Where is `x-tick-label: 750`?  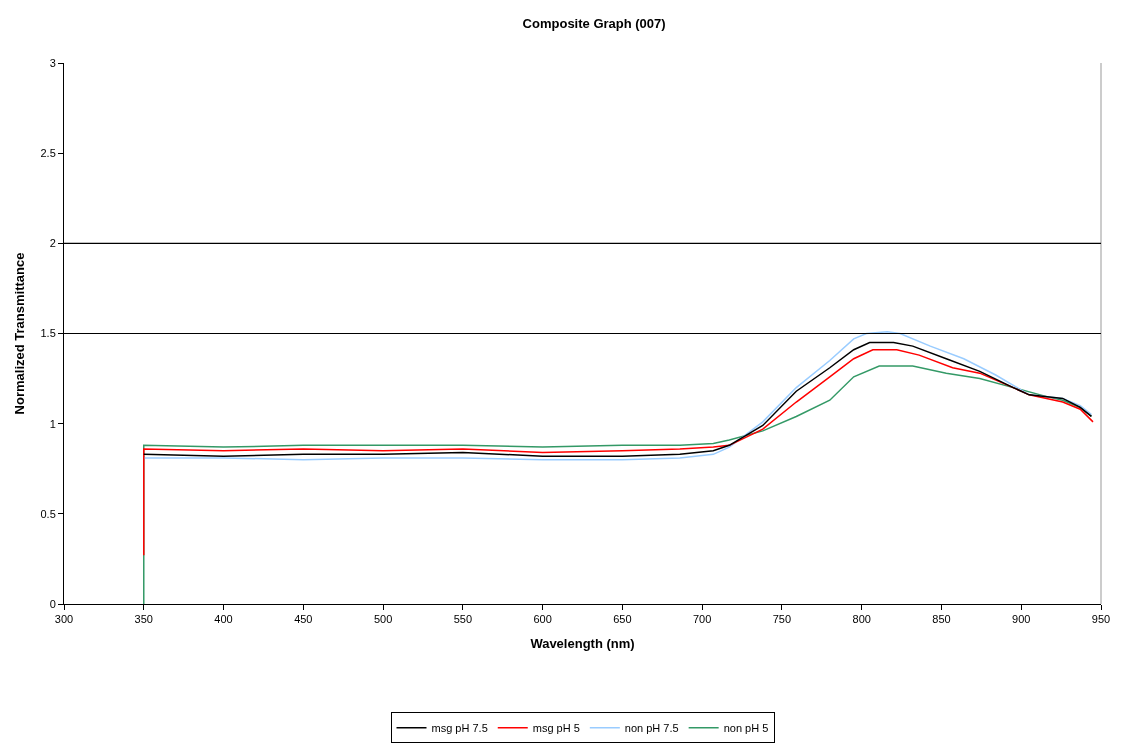
x-tick-label: 750 is located at coordinates (782, 619).